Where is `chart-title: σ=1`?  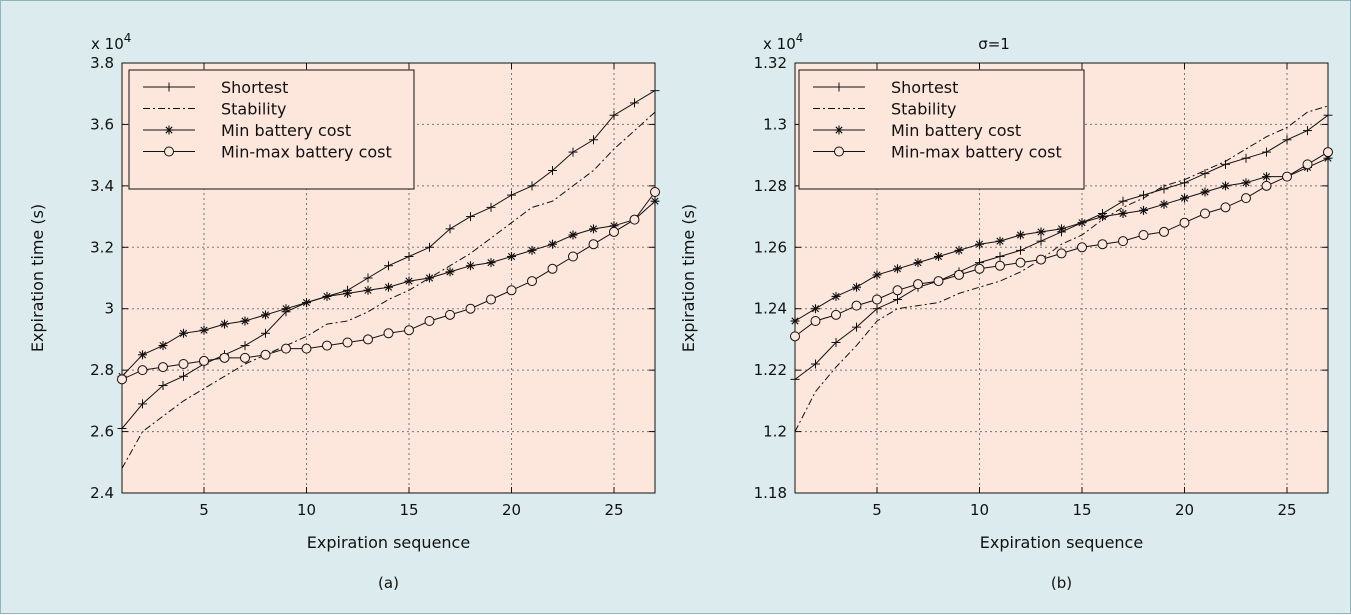
chart-title: σ=1 is located at coordinates (994, 44).